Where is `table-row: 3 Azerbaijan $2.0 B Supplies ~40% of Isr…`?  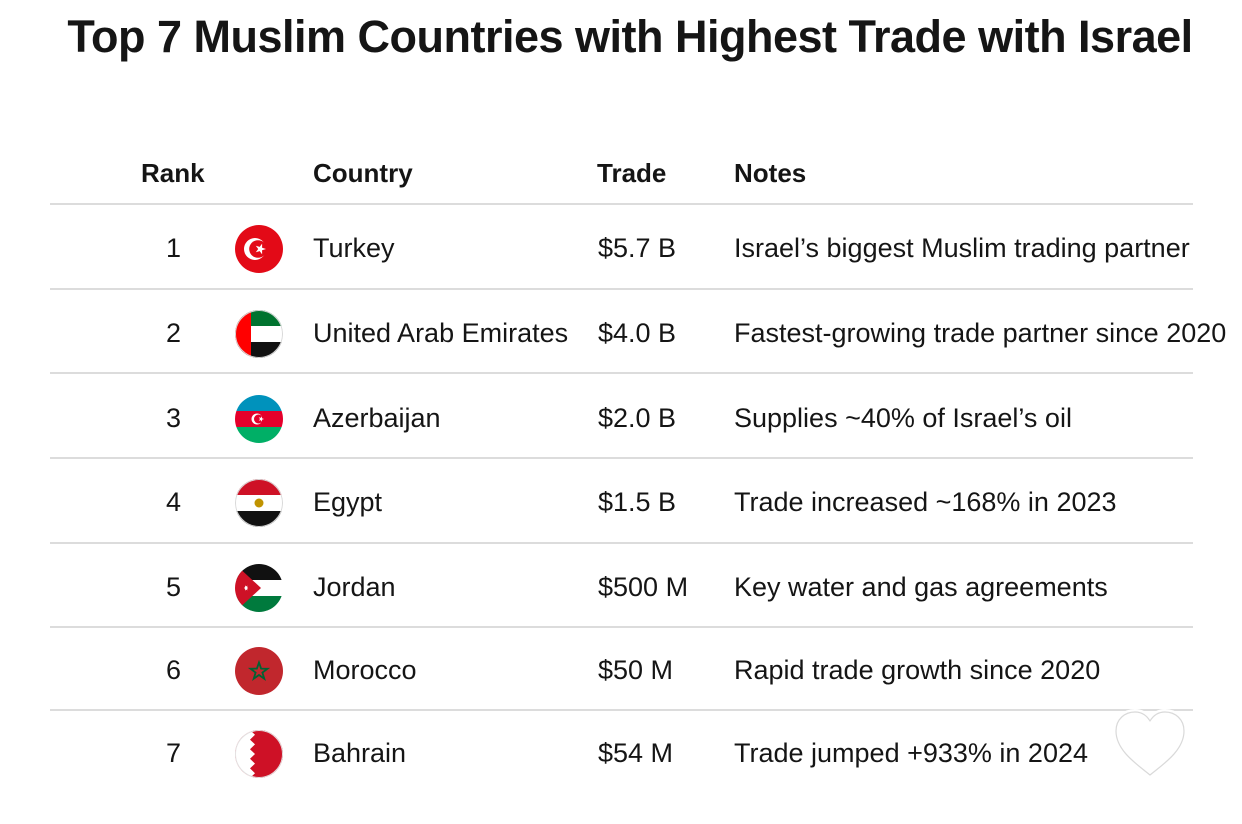
table-row: 3 Azerbaijan $2.0 B Supplies ~40% of Isr… is located at coordinates (621, 417).